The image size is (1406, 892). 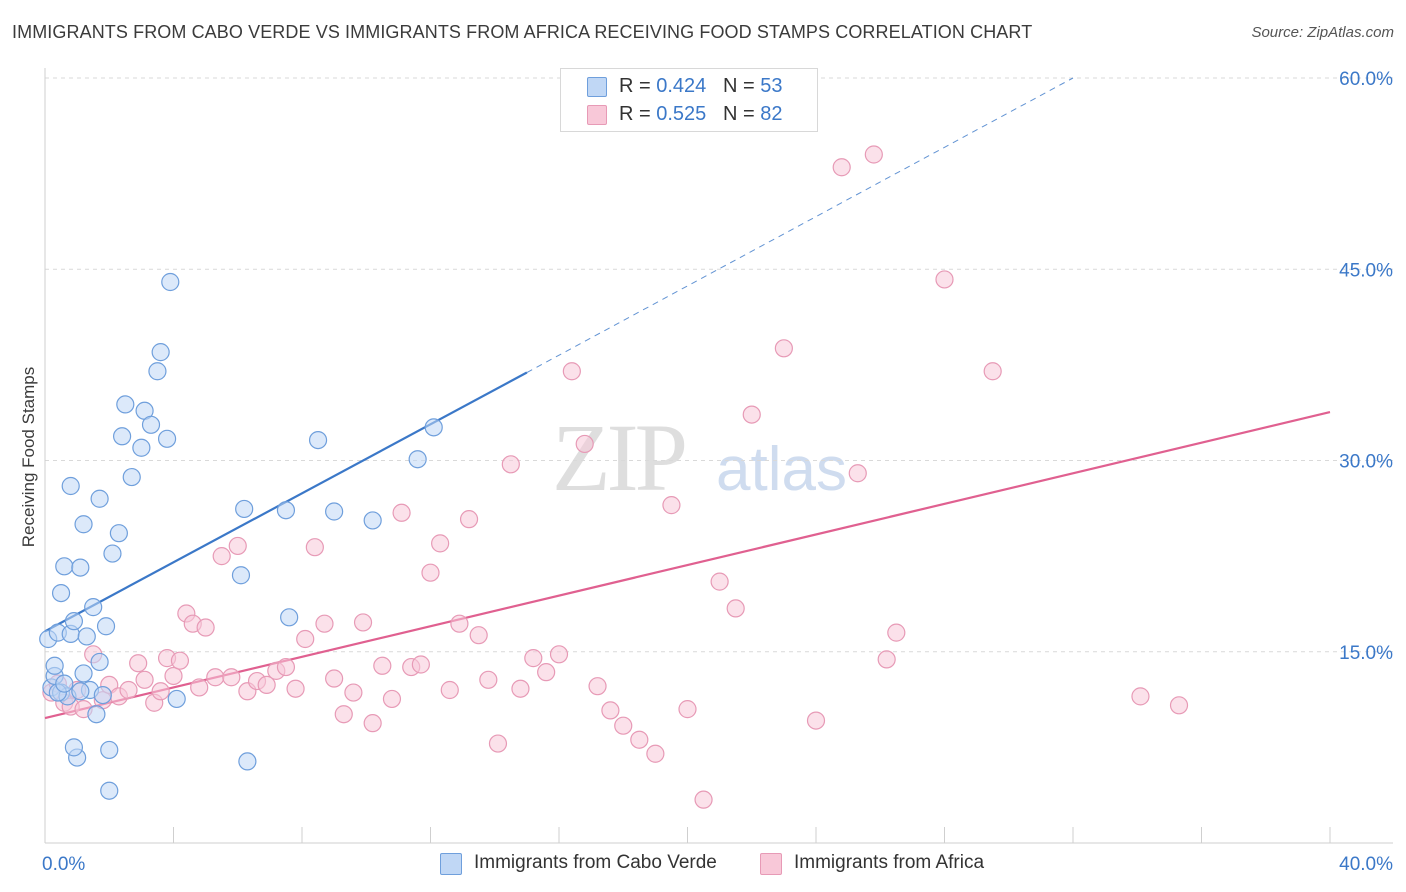 What do you see at coordinates (1366, 462) in the screenshot?
I see `y-tick-label: 30.0%` at bounding box center [1366, 462].